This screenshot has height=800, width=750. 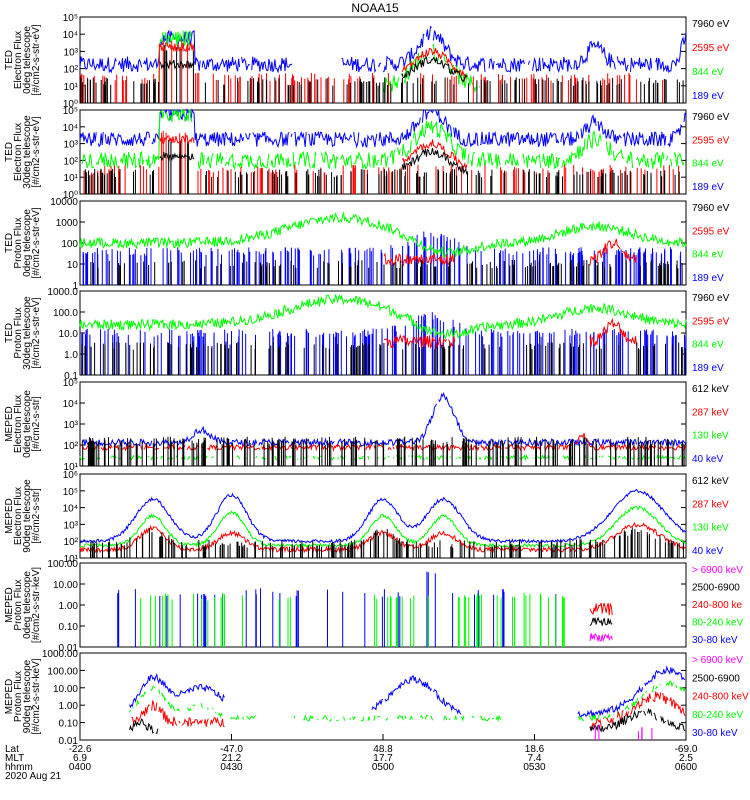 I want to click on x-row-label: Lat, so click(x=12, y=749).